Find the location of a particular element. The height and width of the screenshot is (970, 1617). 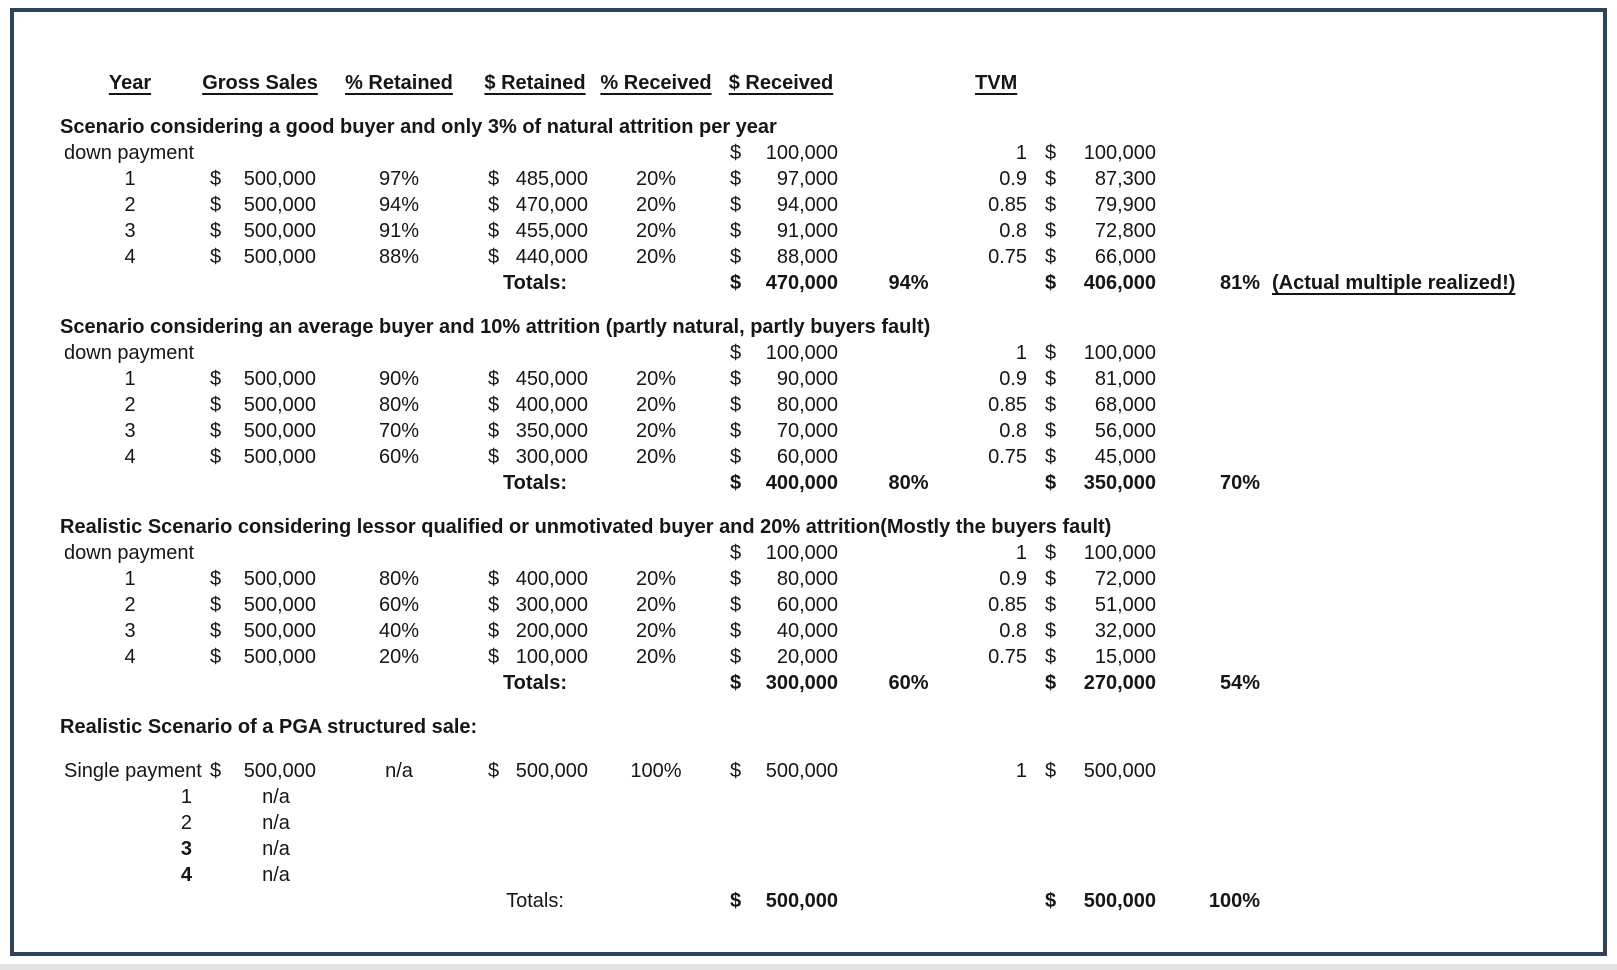

cell-retained-value: 350,000 is located at coordinates (551, 431).